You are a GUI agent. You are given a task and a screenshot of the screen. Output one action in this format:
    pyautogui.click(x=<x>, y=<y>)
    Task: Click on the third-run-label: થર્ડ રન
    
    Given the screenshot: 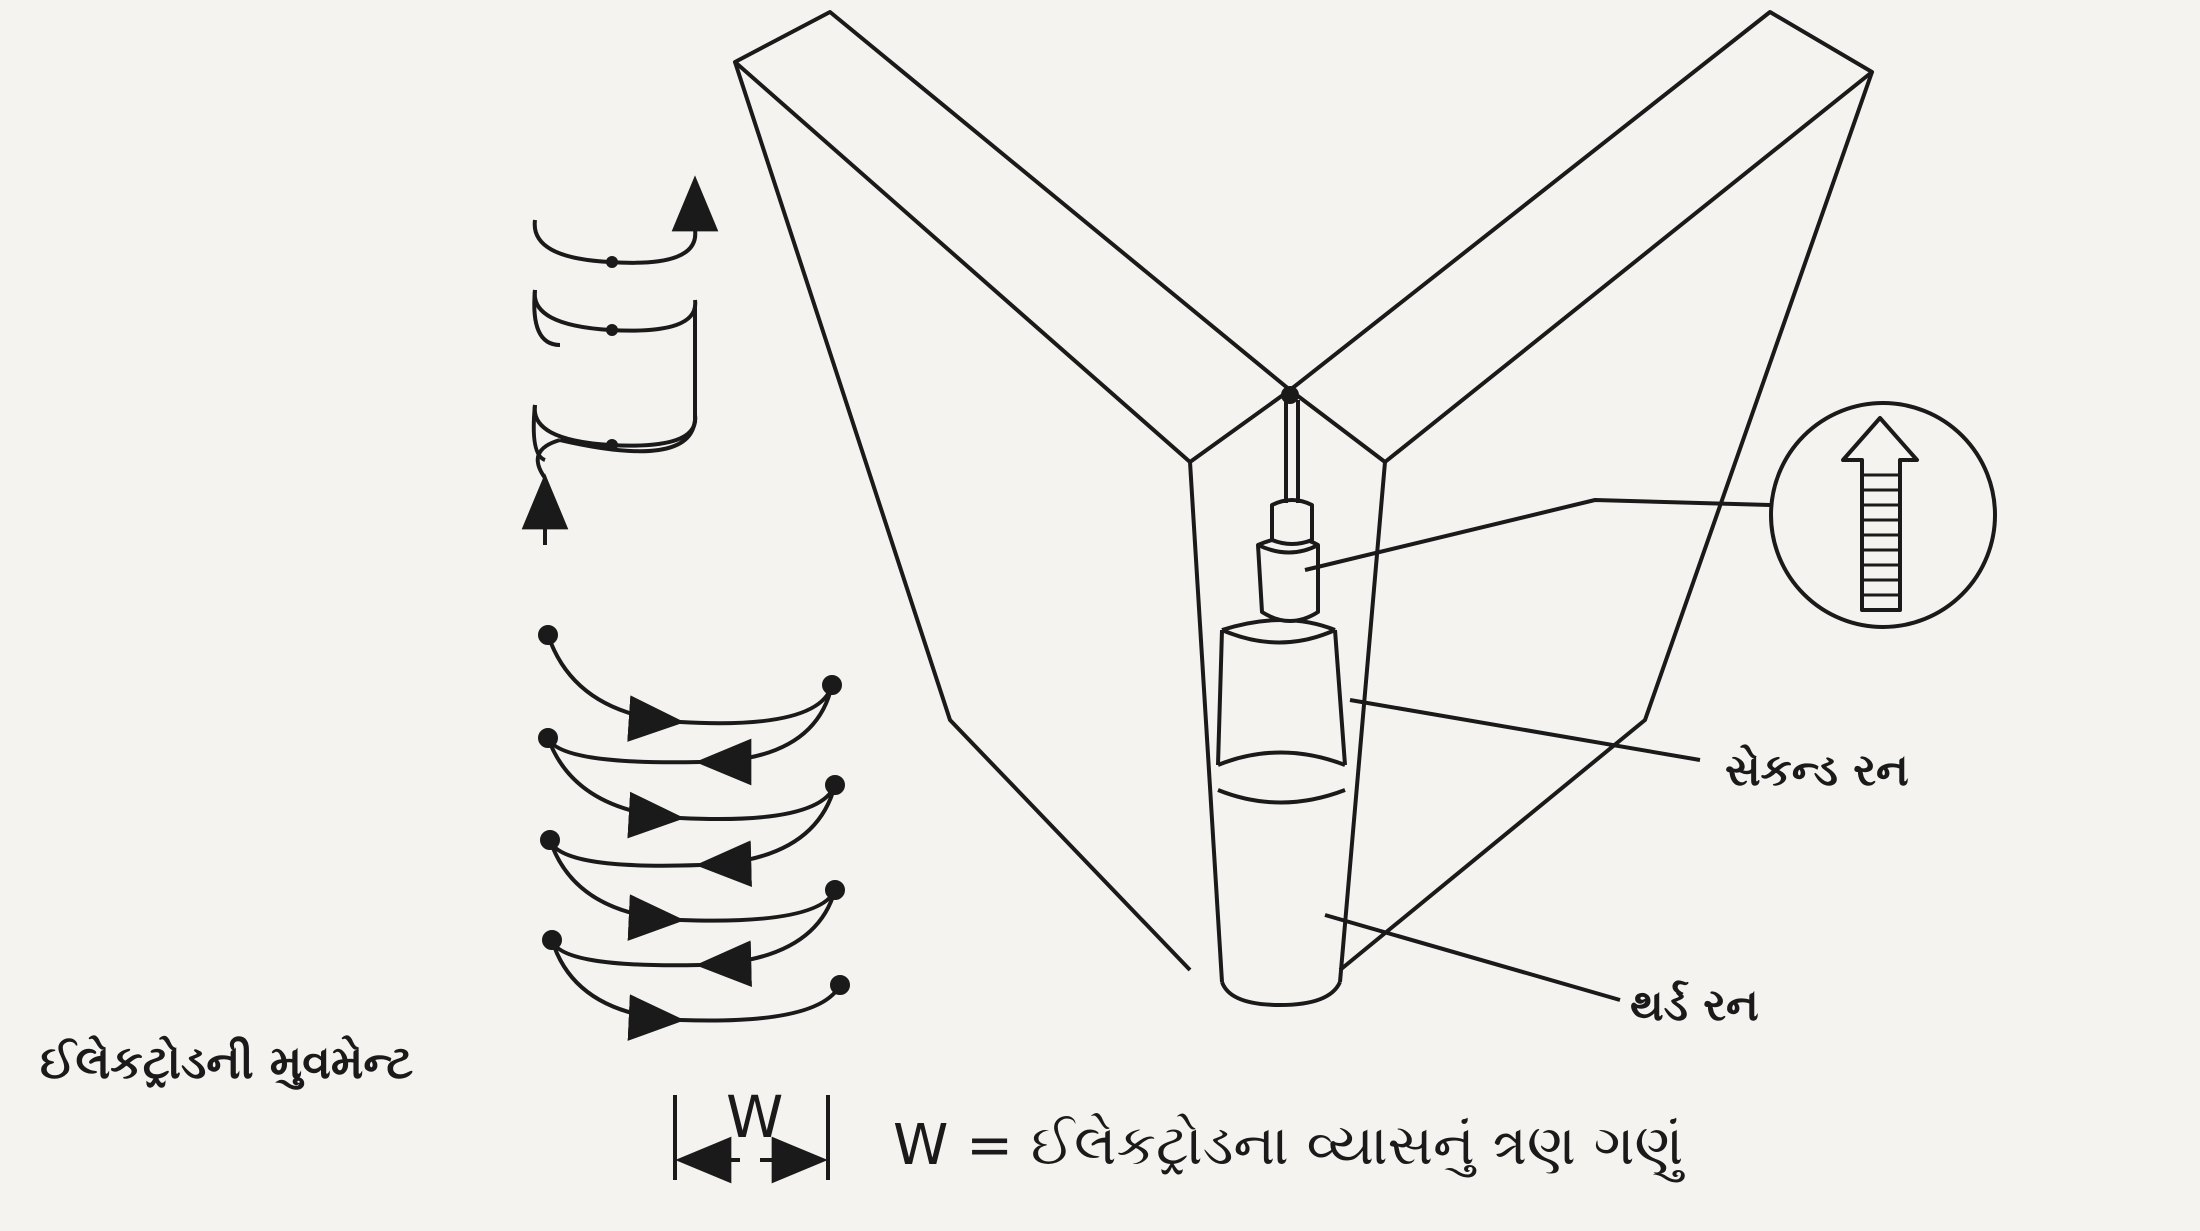 What is the action you would take?
    pyautogui.click(x=1694, y=1005)
    